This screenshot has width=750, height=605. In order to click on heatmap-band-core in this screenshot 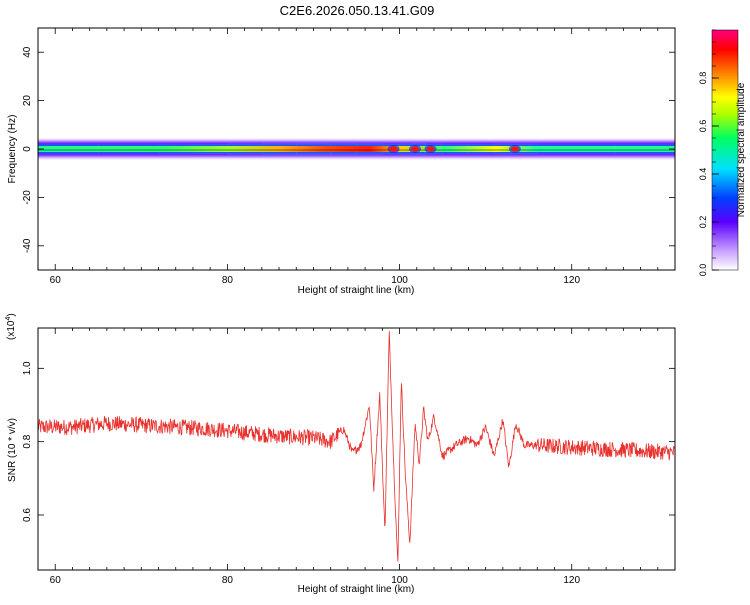, I will do `click(356, 149)`.